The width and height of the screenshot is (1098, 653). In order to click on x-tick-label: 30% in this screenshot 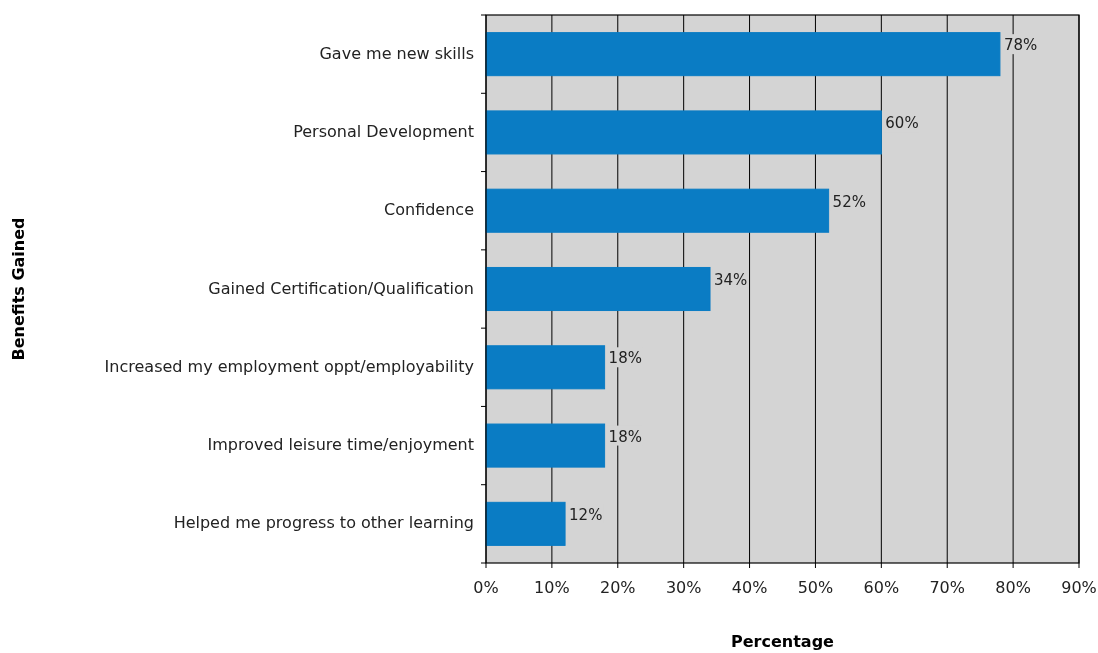, I will do `click(683, 587)`.